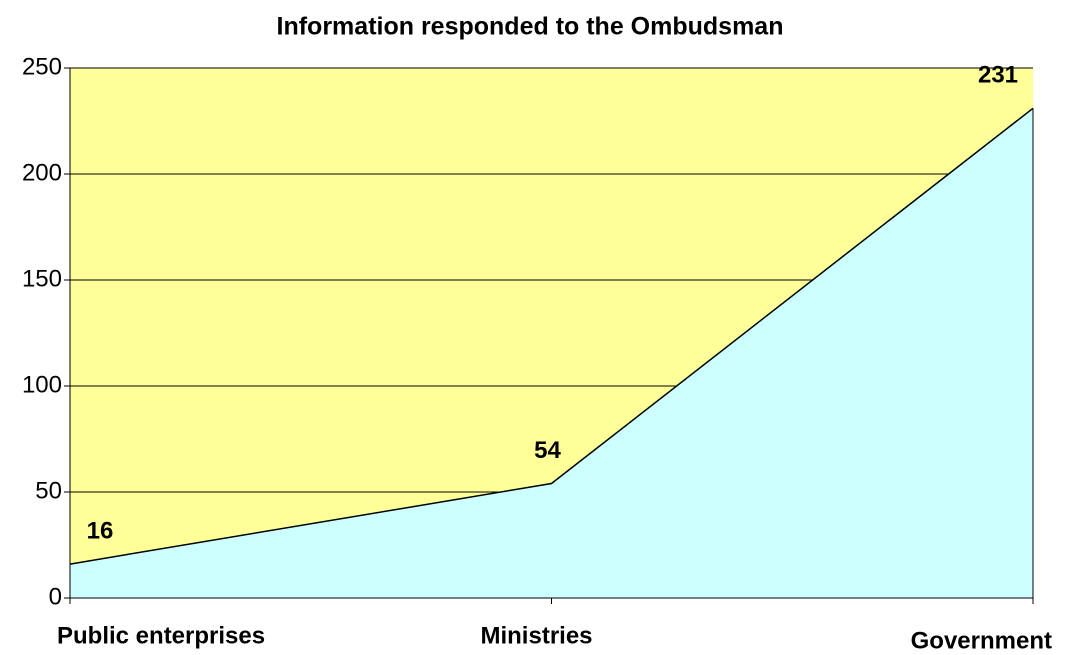 The image size is (1068, 655). I want to click on data-label: 54, so click(547, 450).